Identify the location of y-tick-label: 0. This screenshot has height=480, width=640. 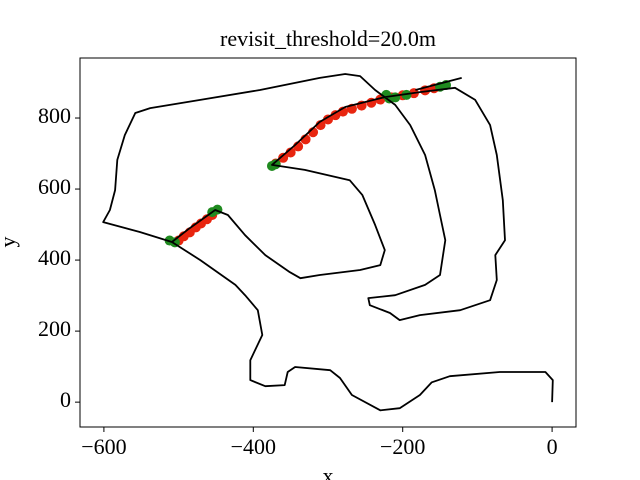
(65, 399).